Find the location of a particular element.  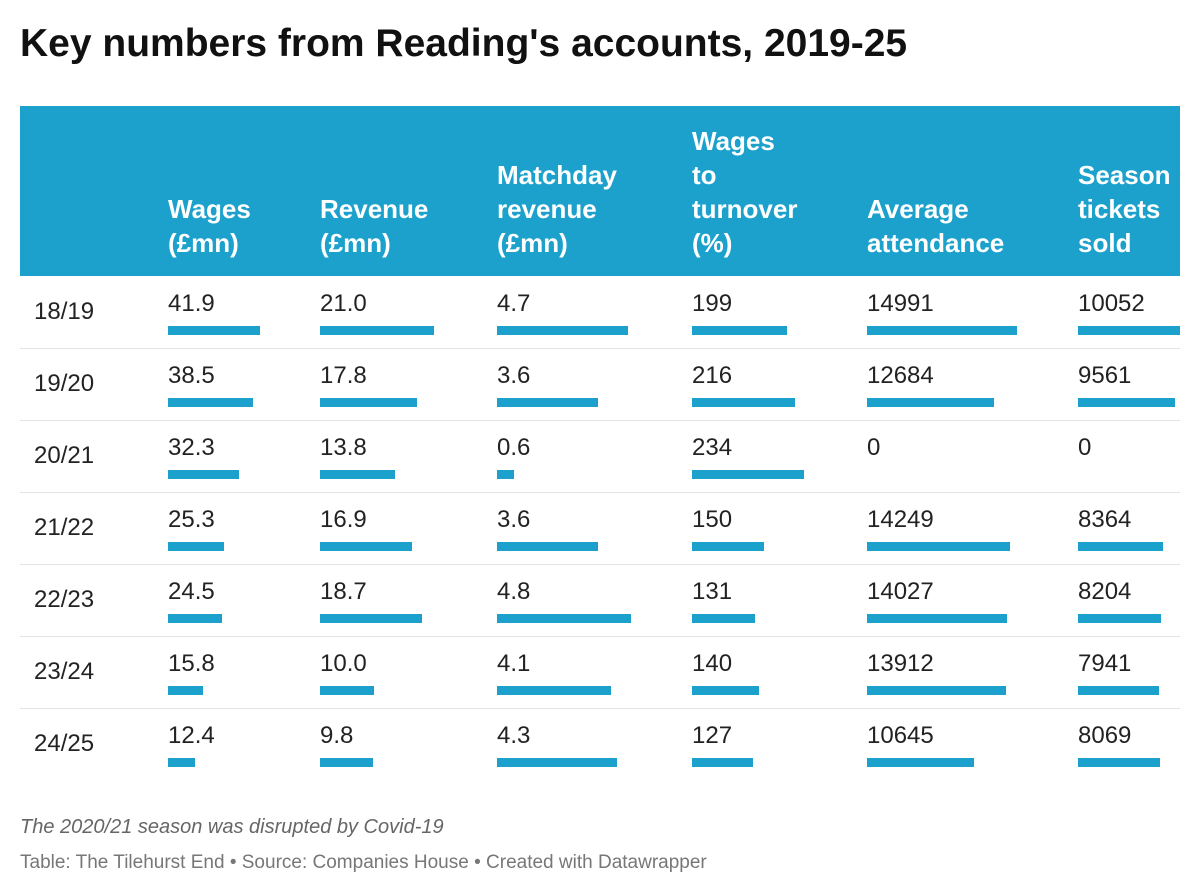

column-header-line: (%) is located at coordinates (712, 243).